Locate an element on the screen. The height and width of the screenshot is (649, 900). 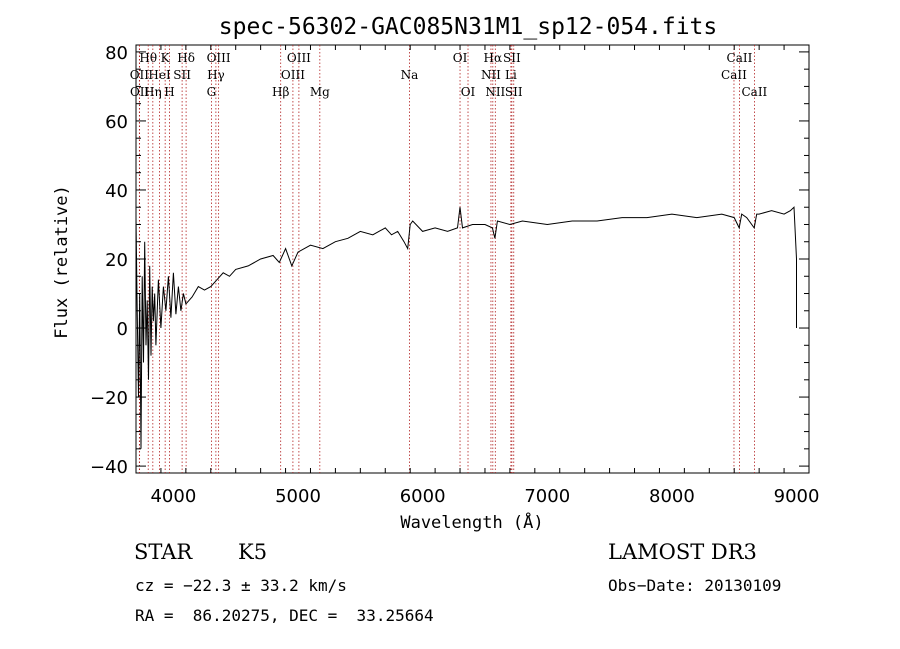
y-tick-label: 80 is located at coordinates (116, 53).